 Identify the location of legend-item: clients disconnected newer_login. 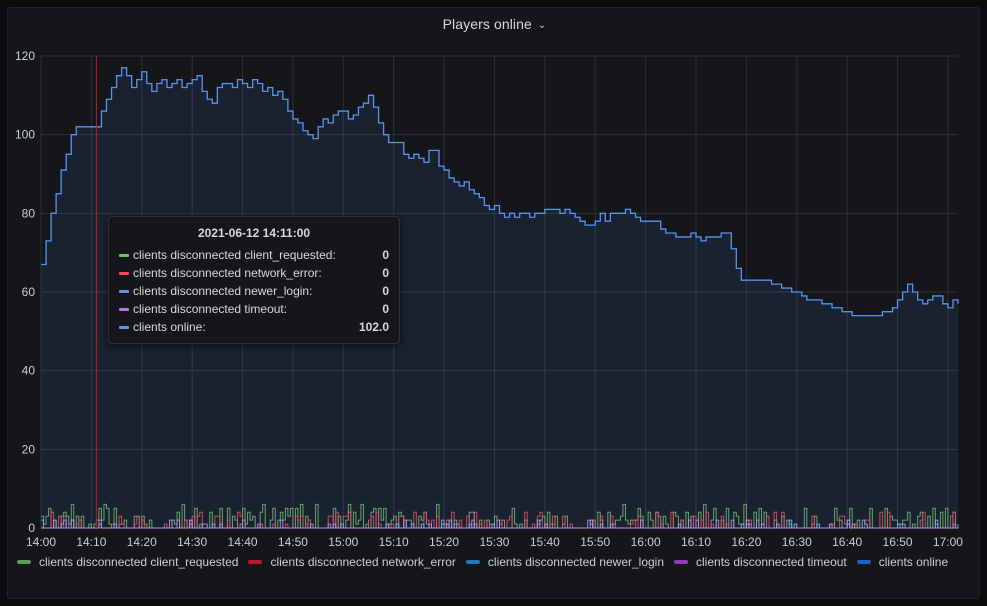
(565, 562).